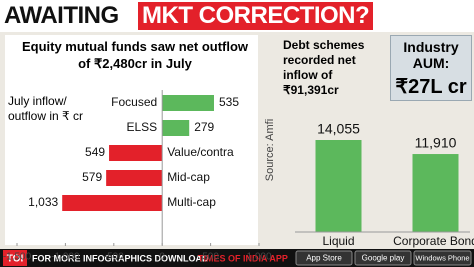 The width and height of the screenshot is (474, 267). What do you see at coordinates (43, 202) in the screenshot?
I see `value-label: 1,033` at bounding box center [43, 202].